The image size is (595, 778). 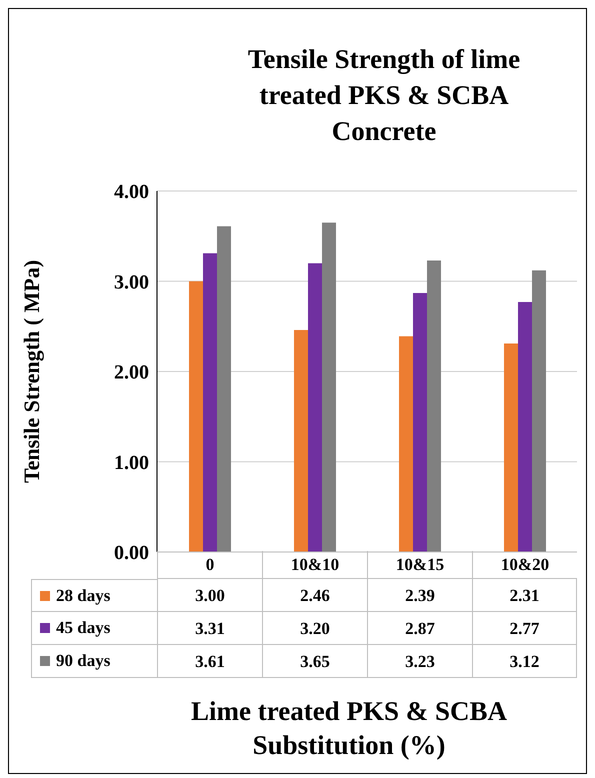 What do you see at coordinates (131, 373) in the screenshot?
I see `y-tick-label: 2.00` at bounding box center [131, 373].